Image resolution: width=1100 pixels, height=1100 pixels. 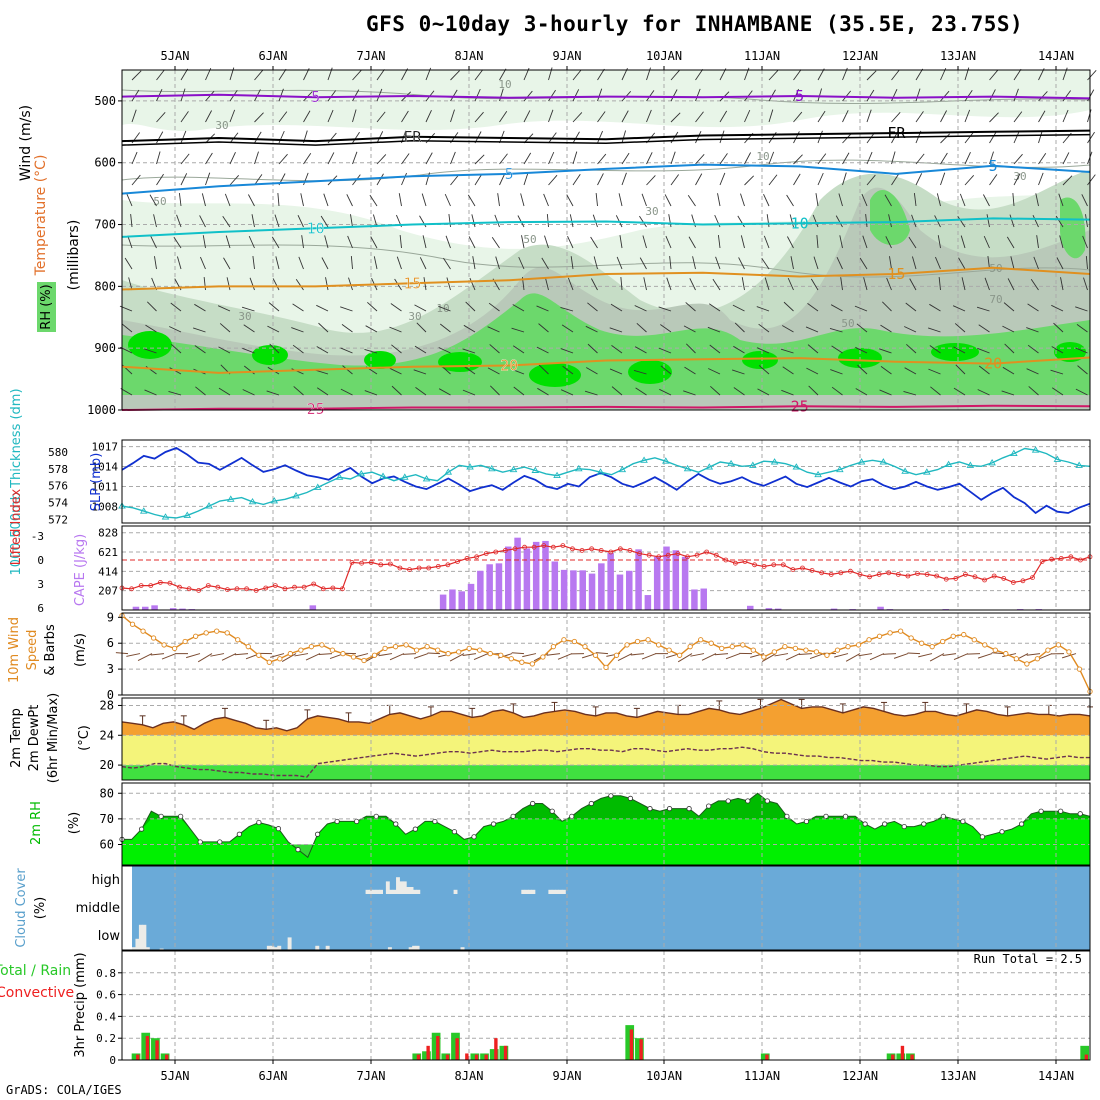 What do you see at coordinates (800, 223) in the screenshot?
I see `isotherm-label2-3: 10` at bounding box center [800, 223].